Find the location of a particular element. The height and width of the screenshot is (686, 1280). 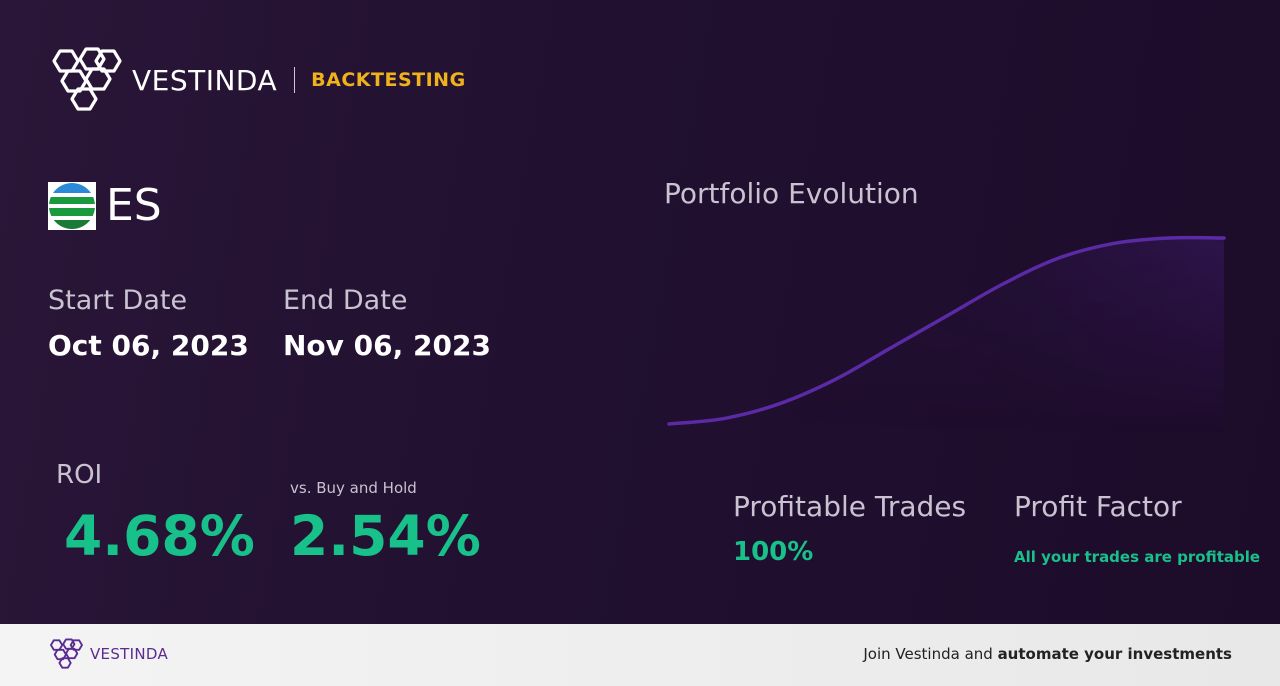

footer-cta-prefix: Join Vestinda and is located at coordinates (930, 654).